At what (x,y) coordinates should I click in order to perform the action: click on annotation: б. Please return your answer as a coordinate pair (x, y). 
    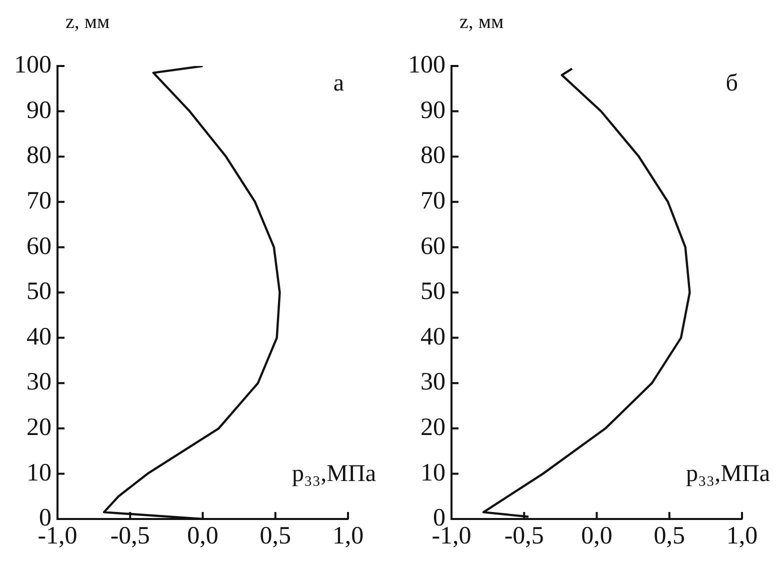
    Looking at the image, I should click on (732, 83).